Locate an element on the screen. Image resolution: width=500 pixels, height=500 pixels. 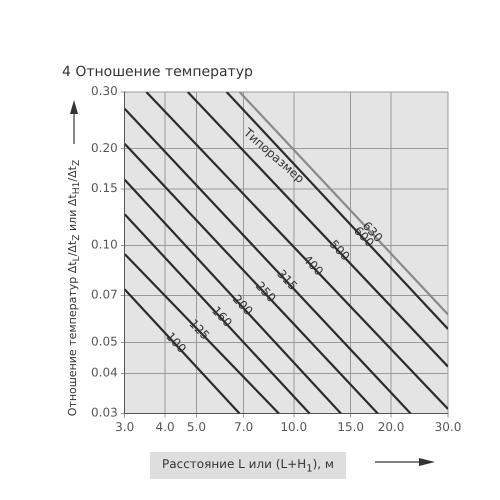
y-tick-label: 0.15 is located at coordinates (104, 187).